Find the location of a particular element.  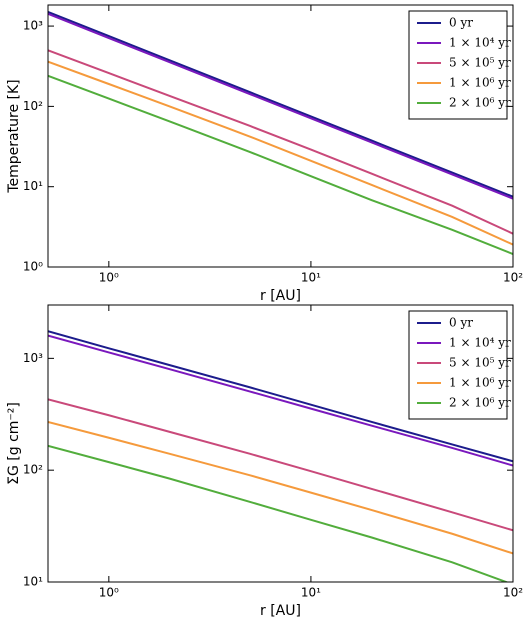

y-tick-label: 10⁰ is located at coordinates (33, 267).